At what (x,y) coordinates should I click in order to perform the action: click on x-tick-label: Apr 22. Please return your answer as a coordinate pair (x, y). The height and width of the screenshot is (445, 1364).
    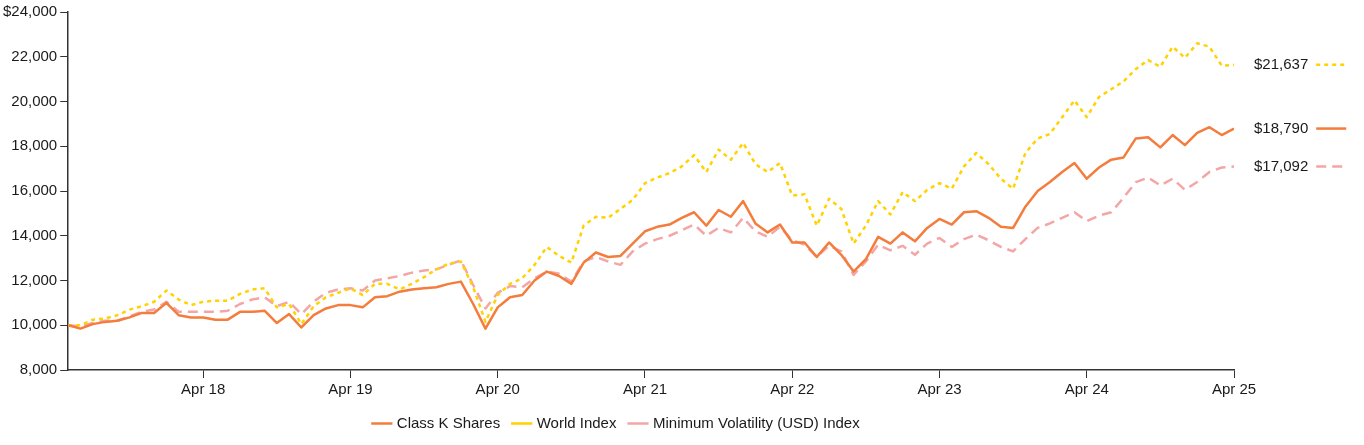
    Looking at the image, I should click on (792, 389).